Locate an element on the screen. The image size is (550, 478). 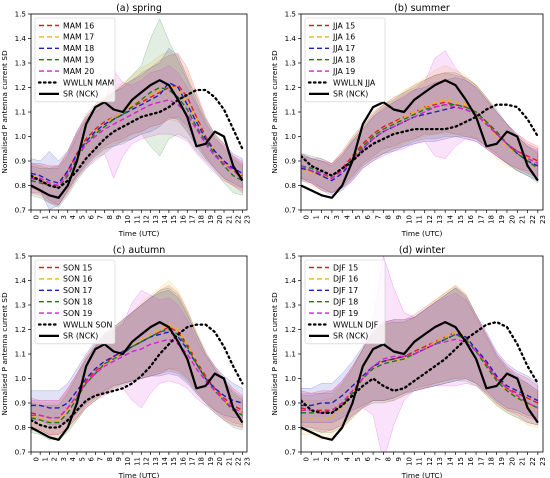
x-tick-label: 11 is located at coordinates (420, 219).